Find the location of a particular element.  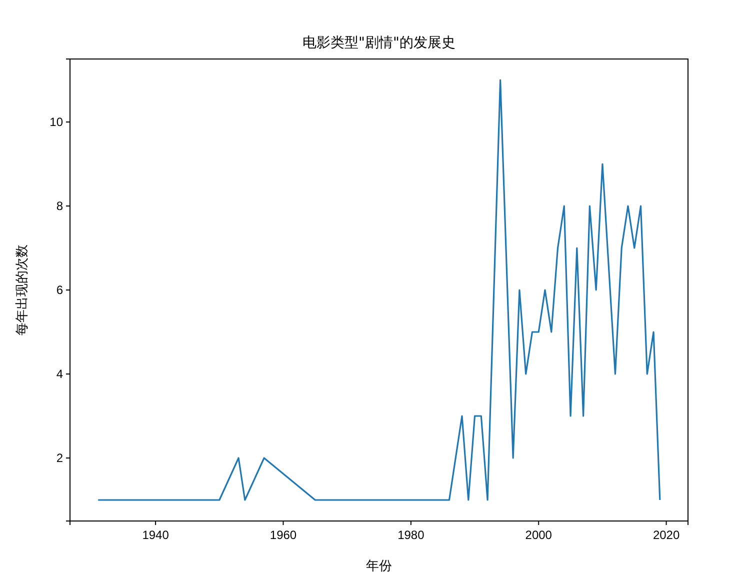

x-tick-label: 2000 is located at coordinates (538, 535).